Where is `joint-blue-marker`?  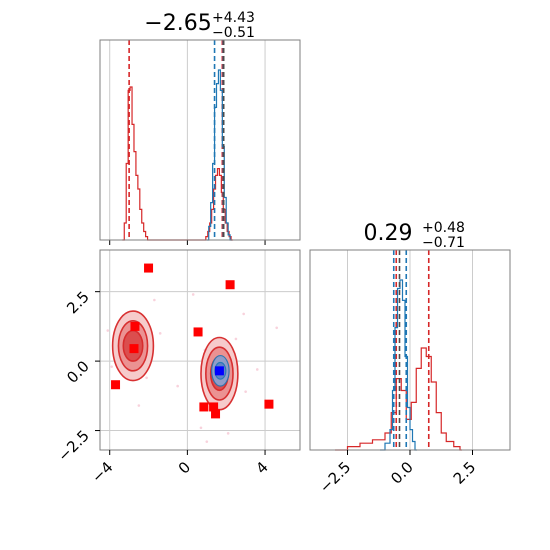
joint-blue-marker is located at coordinates (219, 371).